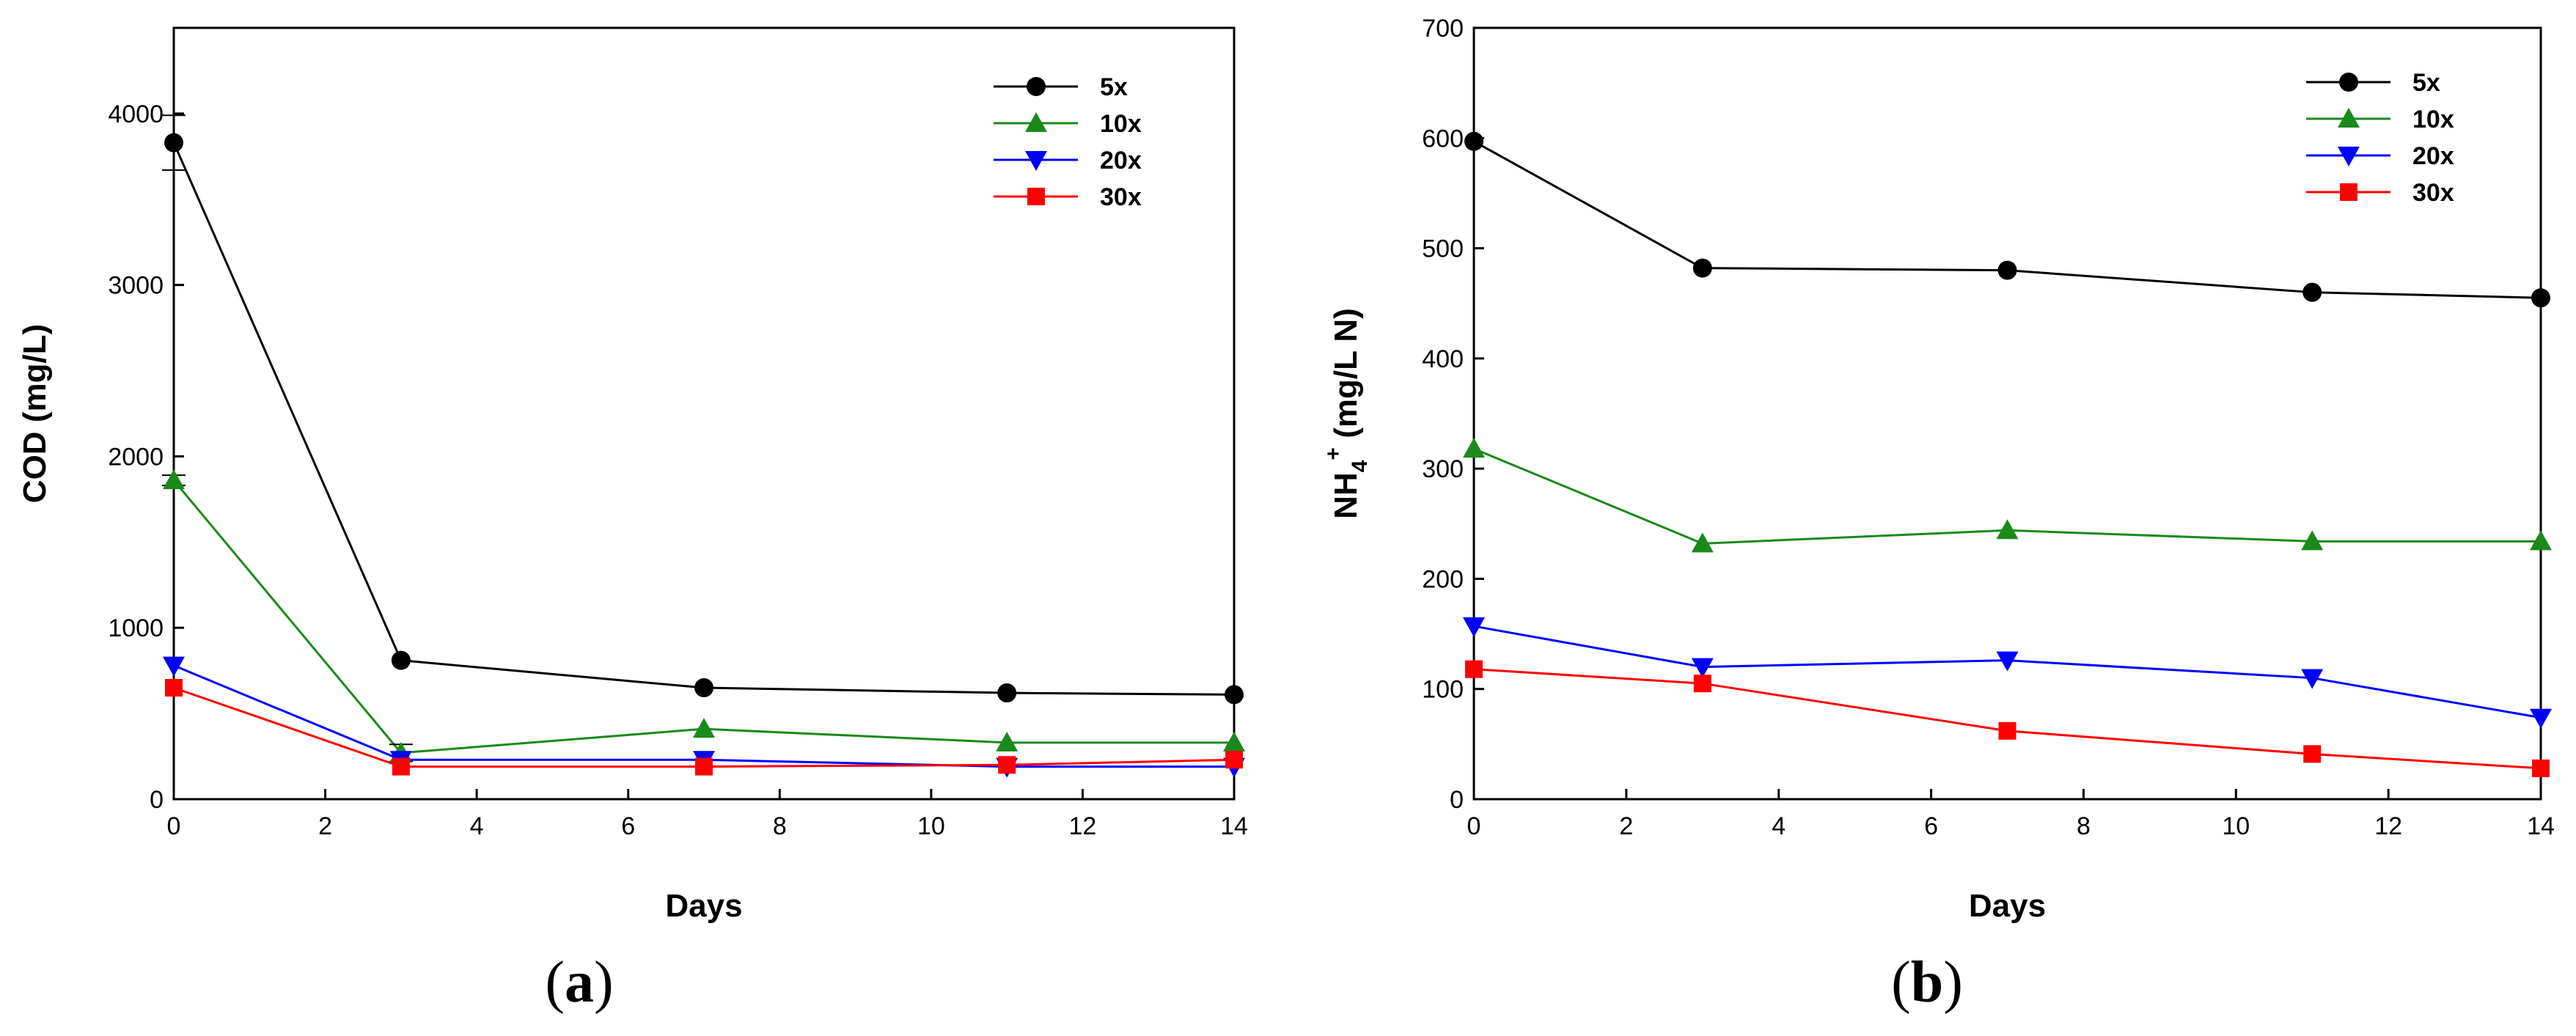  What do you see at coordinates (35, 414) in the screenshot?
I see `y-axis-label: COD (mg/L)` at bounding box center [35, 414].